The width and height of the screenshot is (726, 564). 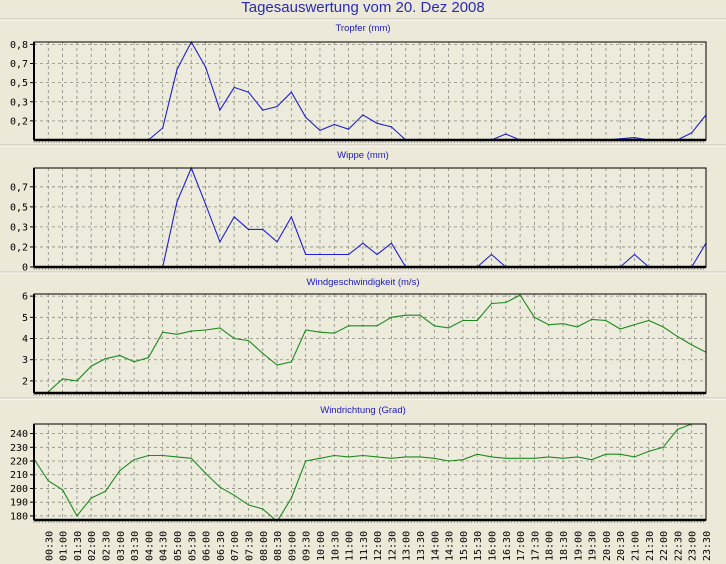 I want to click on y-tick-label: 230, so click(x=19, y=448).